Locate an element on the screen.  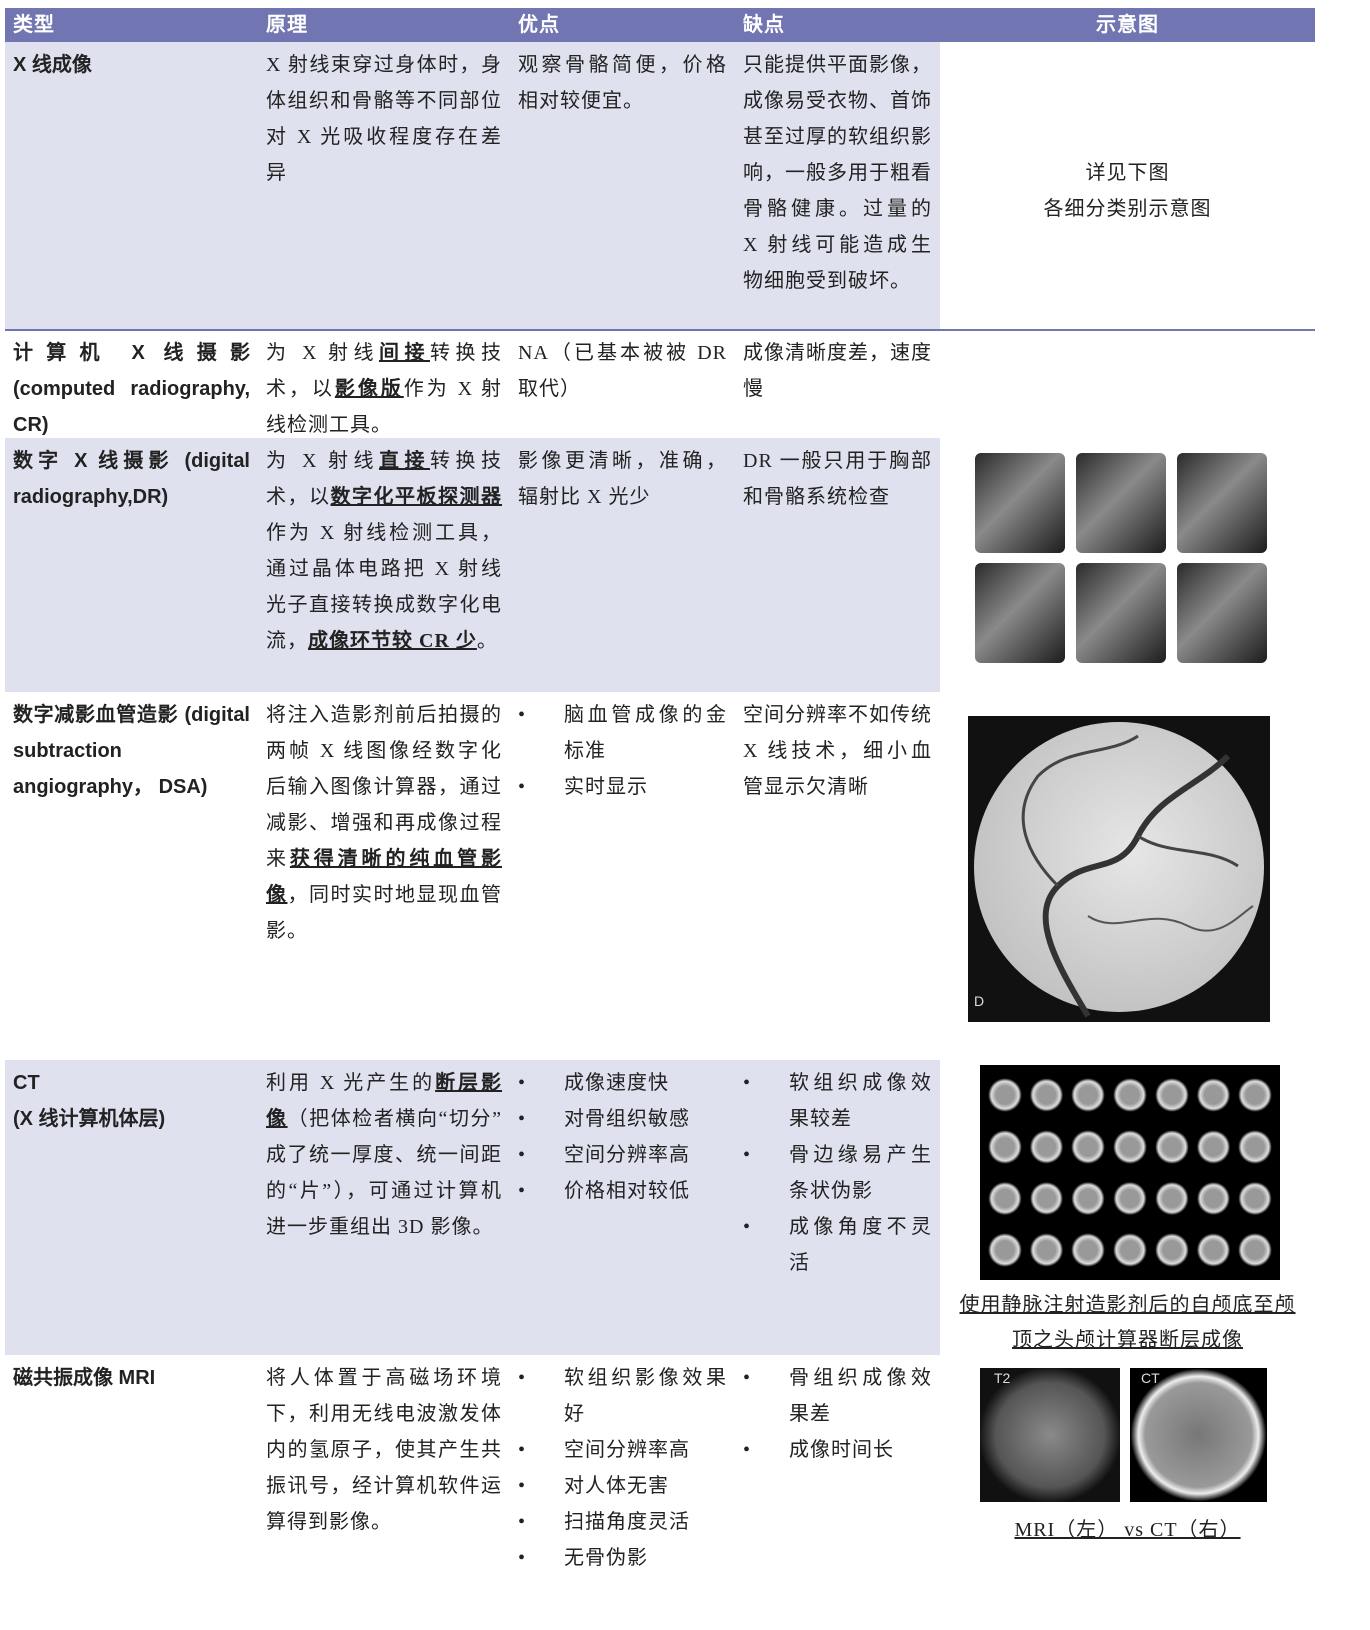
cons-cell: 空间分辨率不如传统 X 线技术，细小血管显示欠清晰 is located at coordinates (837, 751).